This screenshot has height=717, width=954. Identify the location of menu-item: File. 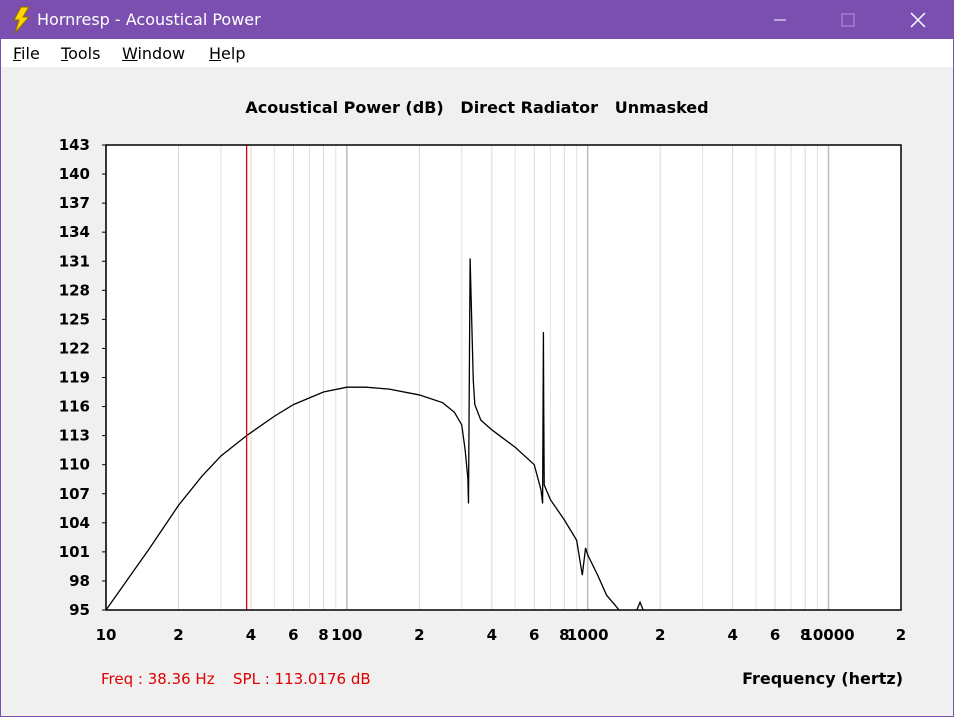
(26, 53).